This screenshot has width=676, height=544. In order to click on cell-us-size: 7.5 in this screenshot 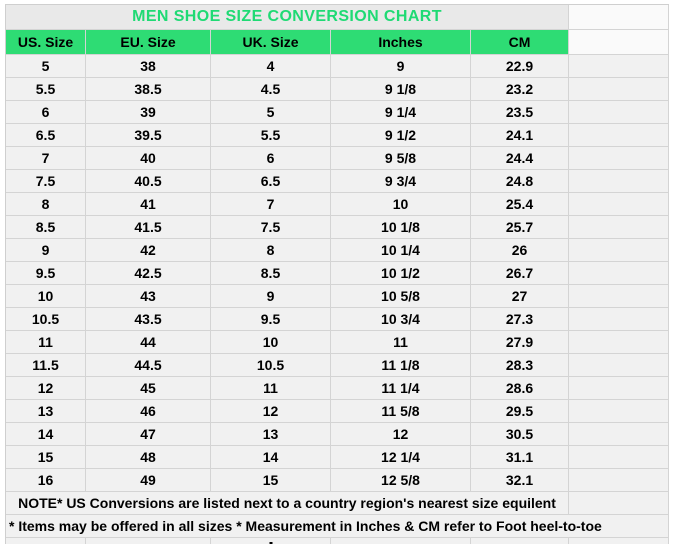, I will do `click(46, 181)`.